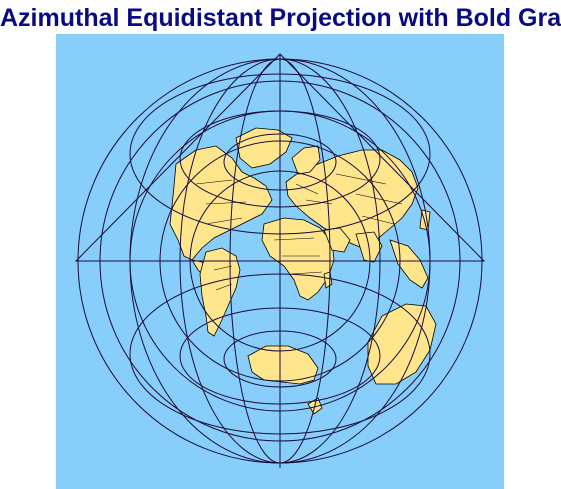 The width and height of the screenshot is (561, 489). I want to click on landmass-scandinavia, so click(306, 160).